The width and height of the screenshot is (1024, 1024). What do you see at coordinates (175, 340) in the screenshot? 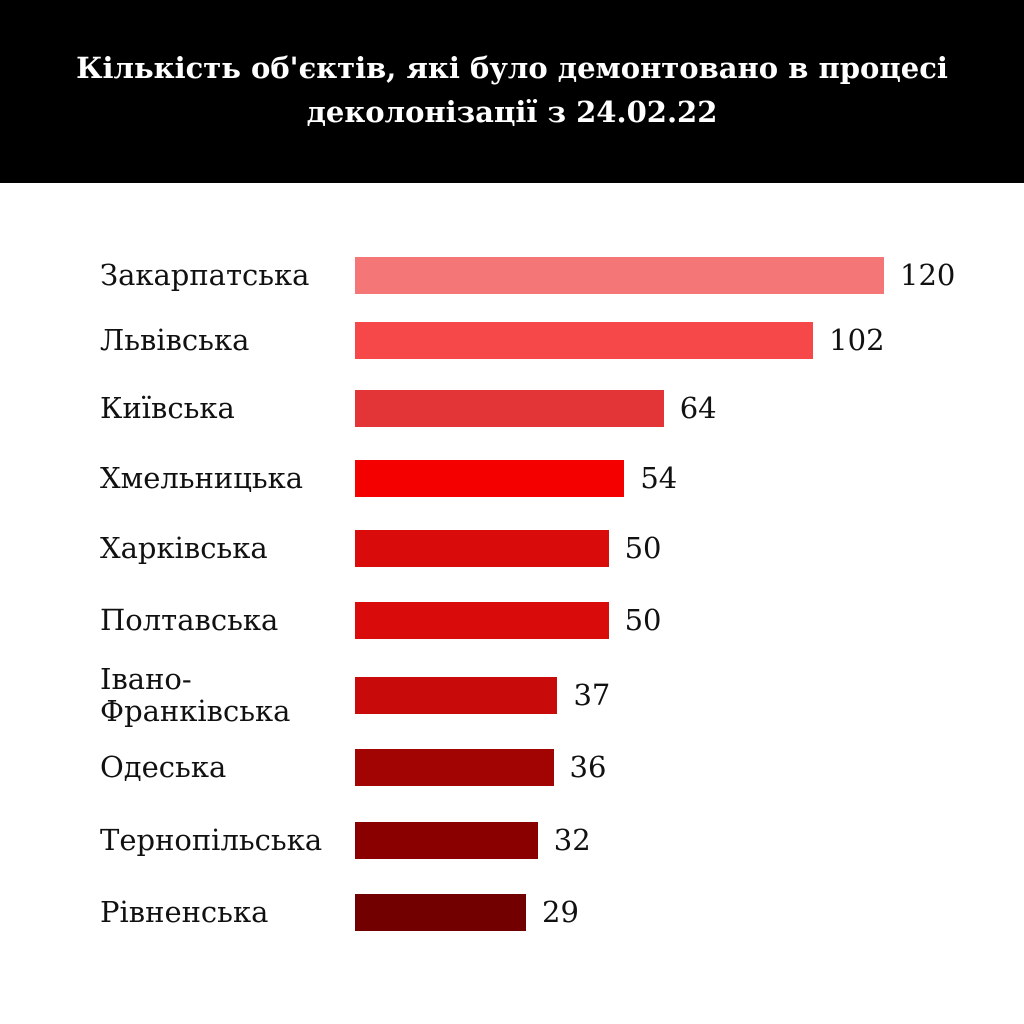
I see `category-label: Львівська` at bounding box center [175, 340].